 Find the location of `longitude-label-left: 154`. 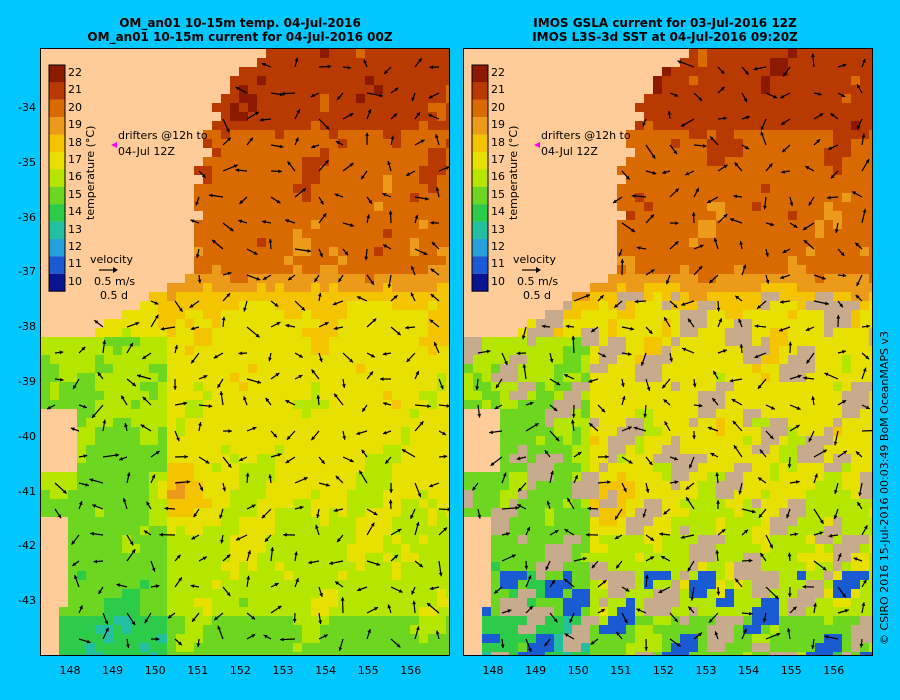

longitude-label-left: 154 is located at coordinates (326, 670).